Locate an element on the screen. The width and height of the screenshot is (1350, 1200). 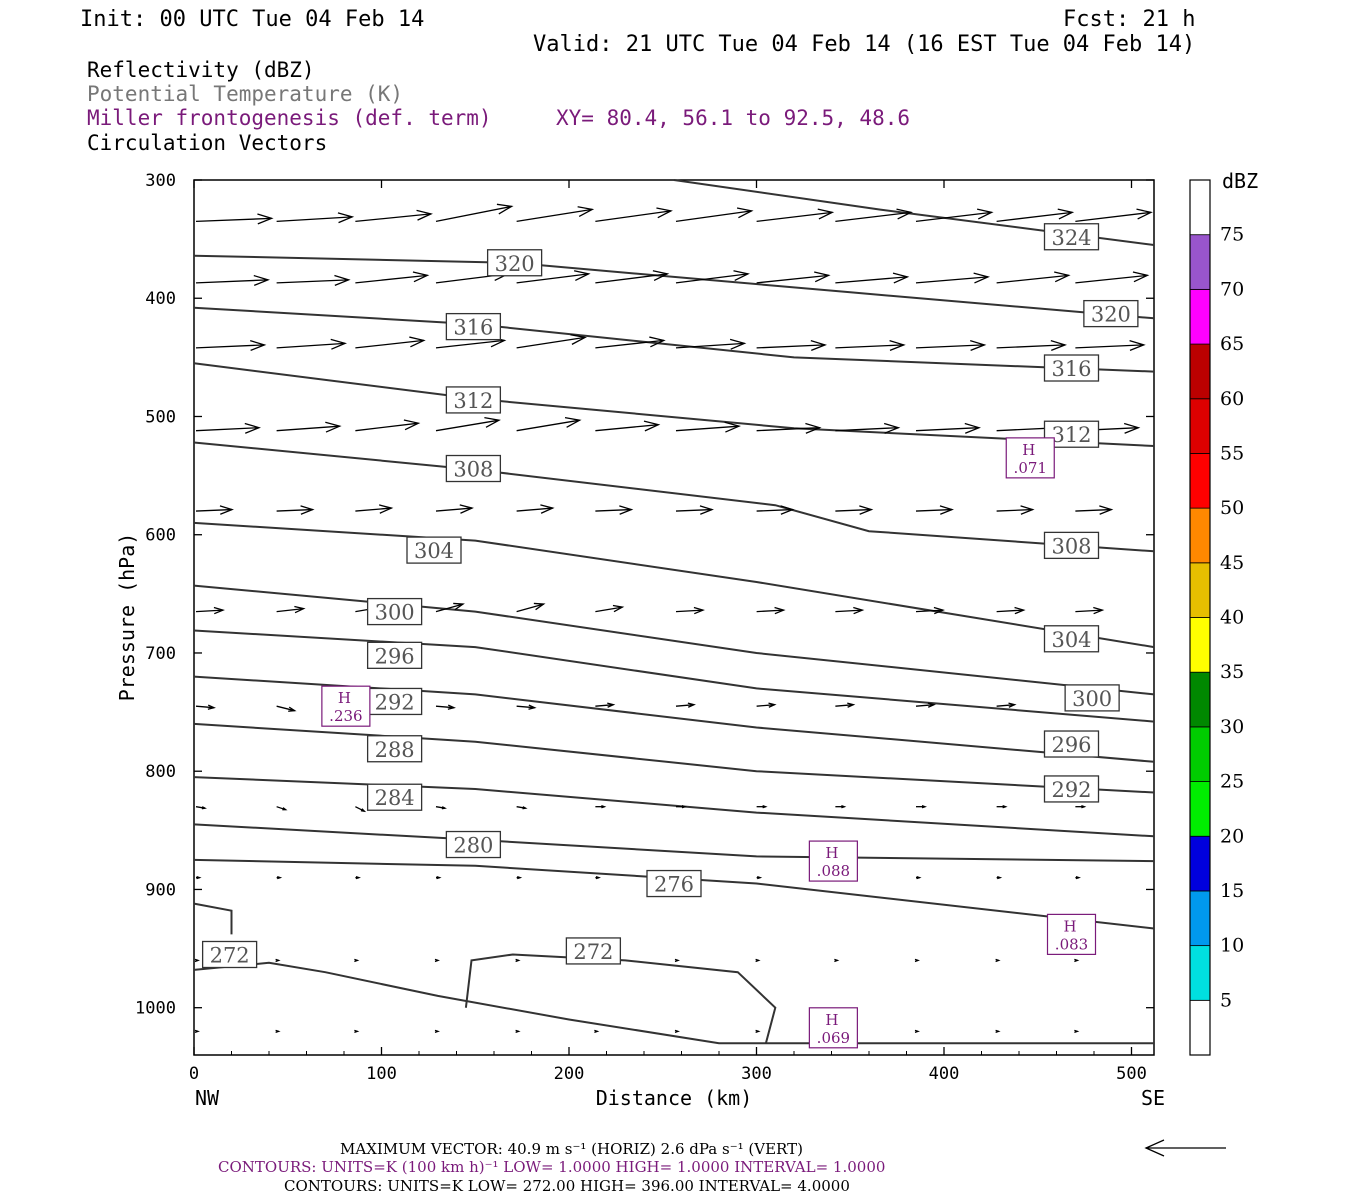
svg-text: 272 is located at coordinates (230, 955).